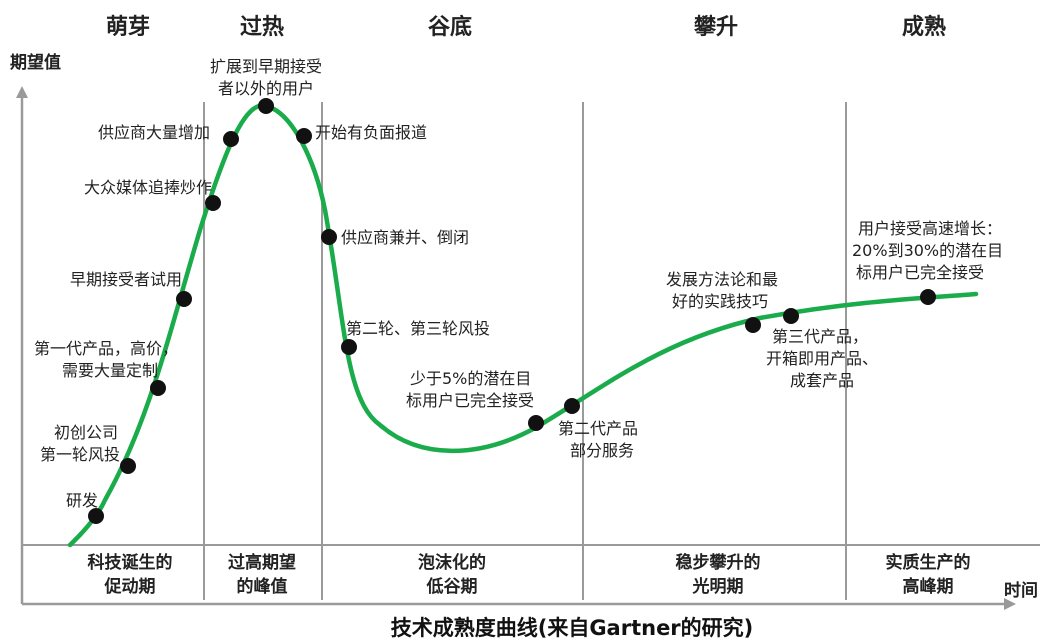  What do you see at coordinates (930, 228) in the screenshot?
I see `annotation-15-line1: 用户接受高速增长：` at bounding box center [930, 228].